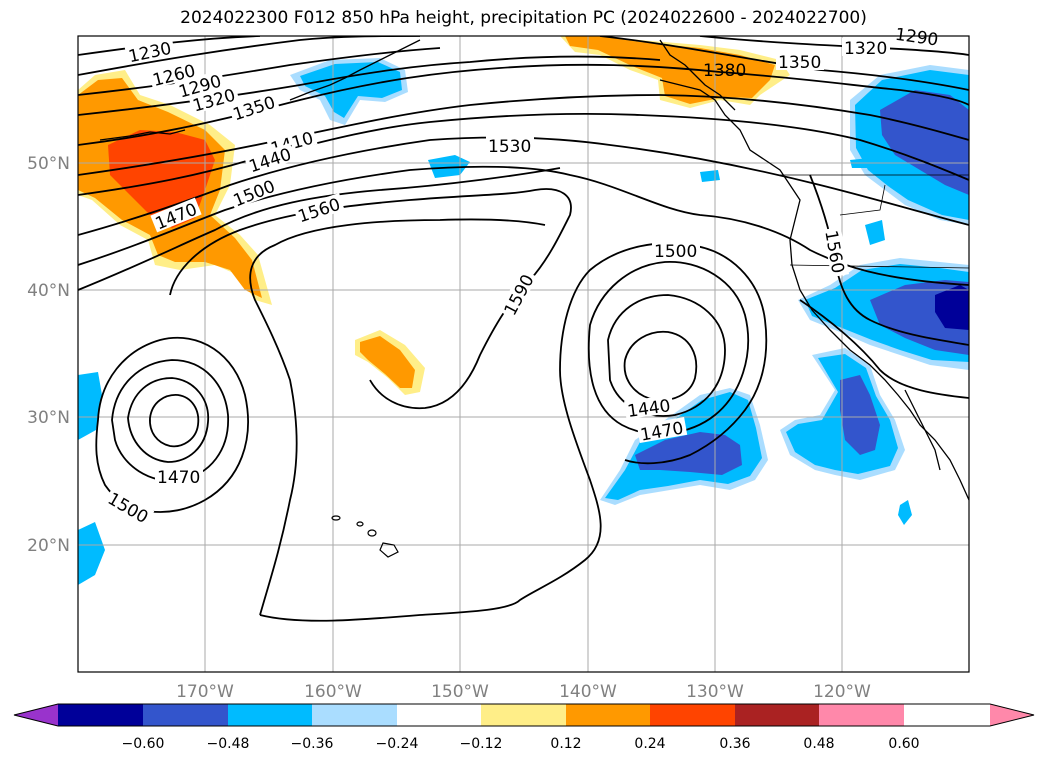  I want to click on lon-label: 130°W, so click(715, 692).